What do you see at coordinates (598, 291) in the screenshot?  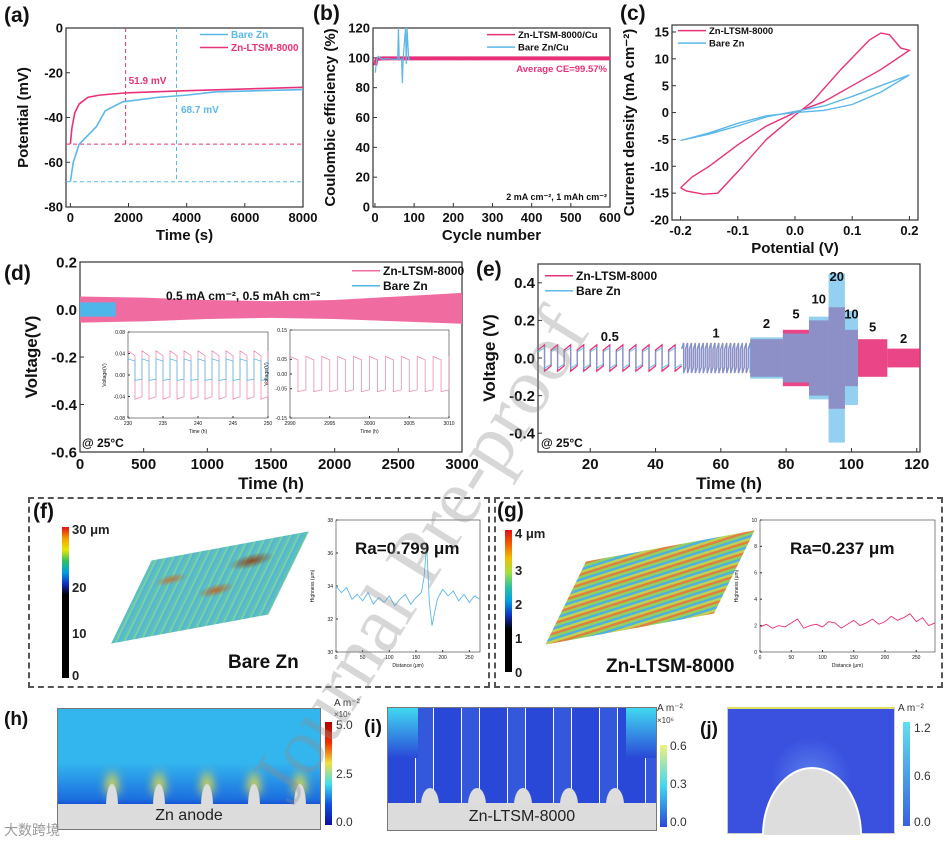 I see `legend-entry: Bare Zn` at bounding box center [598, 291].